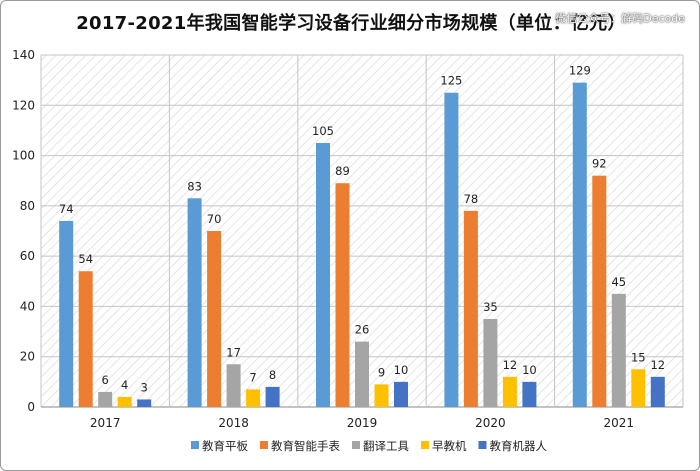 This screenshot has height=471, width=700. Describe the element at coordinates (31, 407) in the screenshot. I see `y-tick-label: 0` at that location.